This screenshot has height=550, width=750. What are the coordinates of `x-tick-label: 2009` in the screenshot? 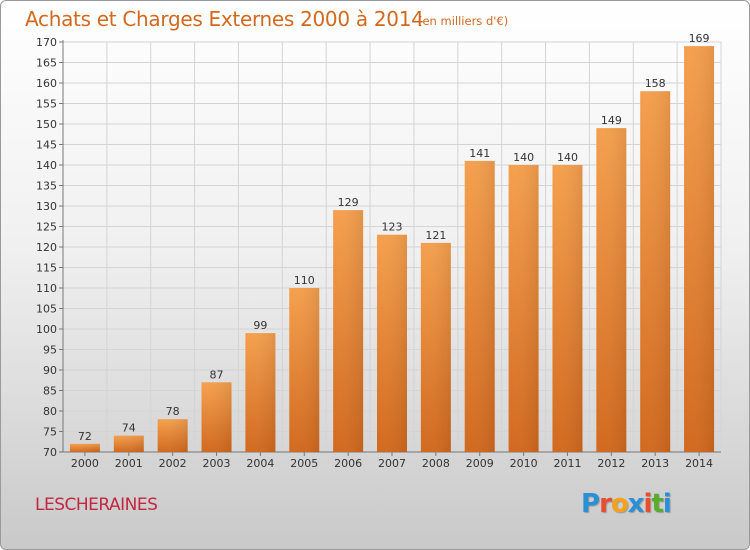 It's located at (480, 463).